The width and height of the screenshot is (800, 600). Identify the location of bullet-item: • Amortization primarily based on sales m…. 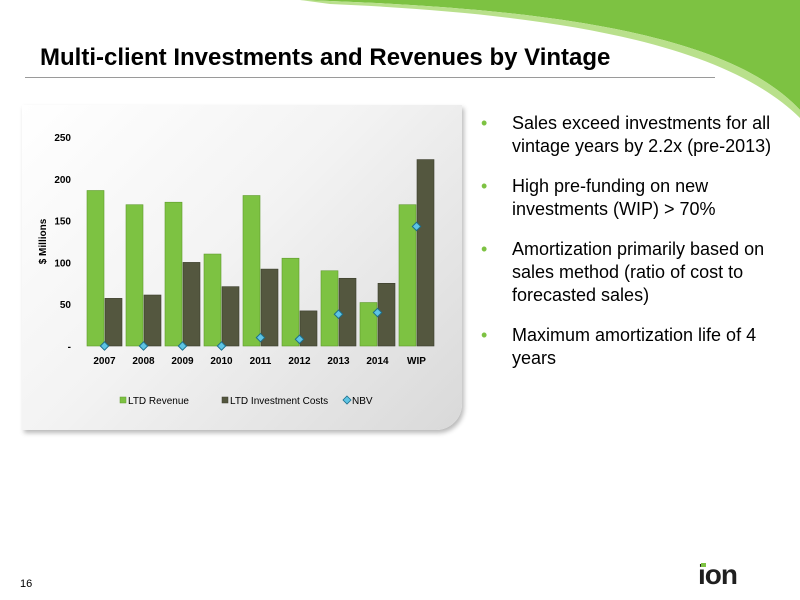
(628, 272).